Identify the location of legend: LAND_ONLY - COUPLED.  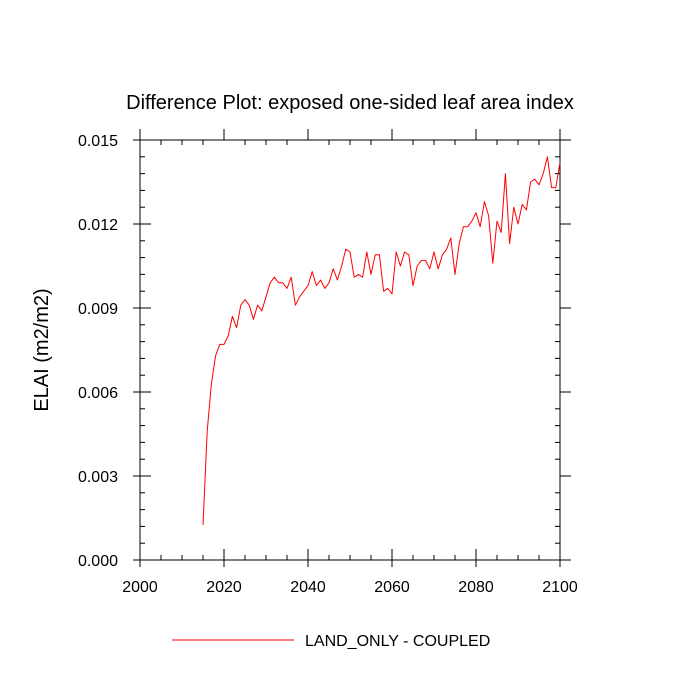
(331, 641).